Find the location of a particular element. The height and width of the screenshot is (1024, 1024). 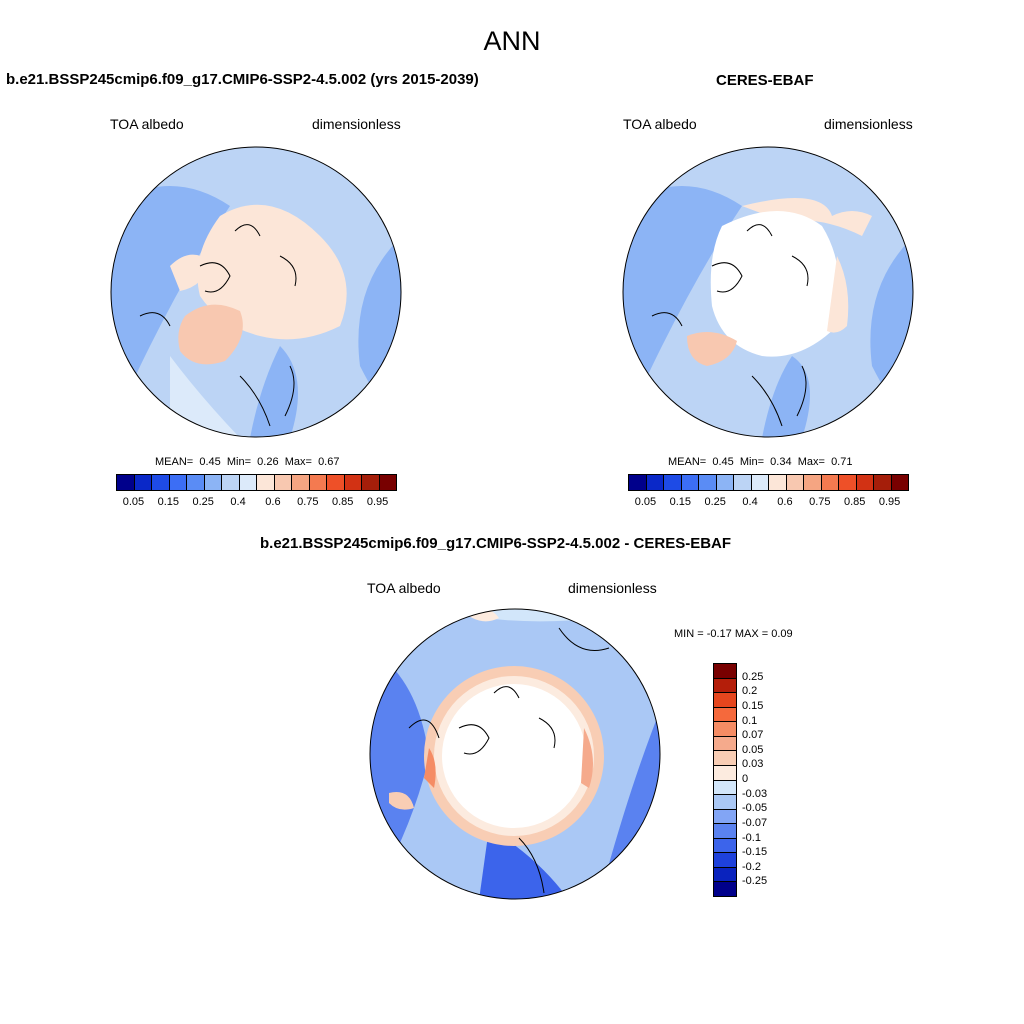

colorbar-tick-label: -0.07 is located at coordinates (755, 822).